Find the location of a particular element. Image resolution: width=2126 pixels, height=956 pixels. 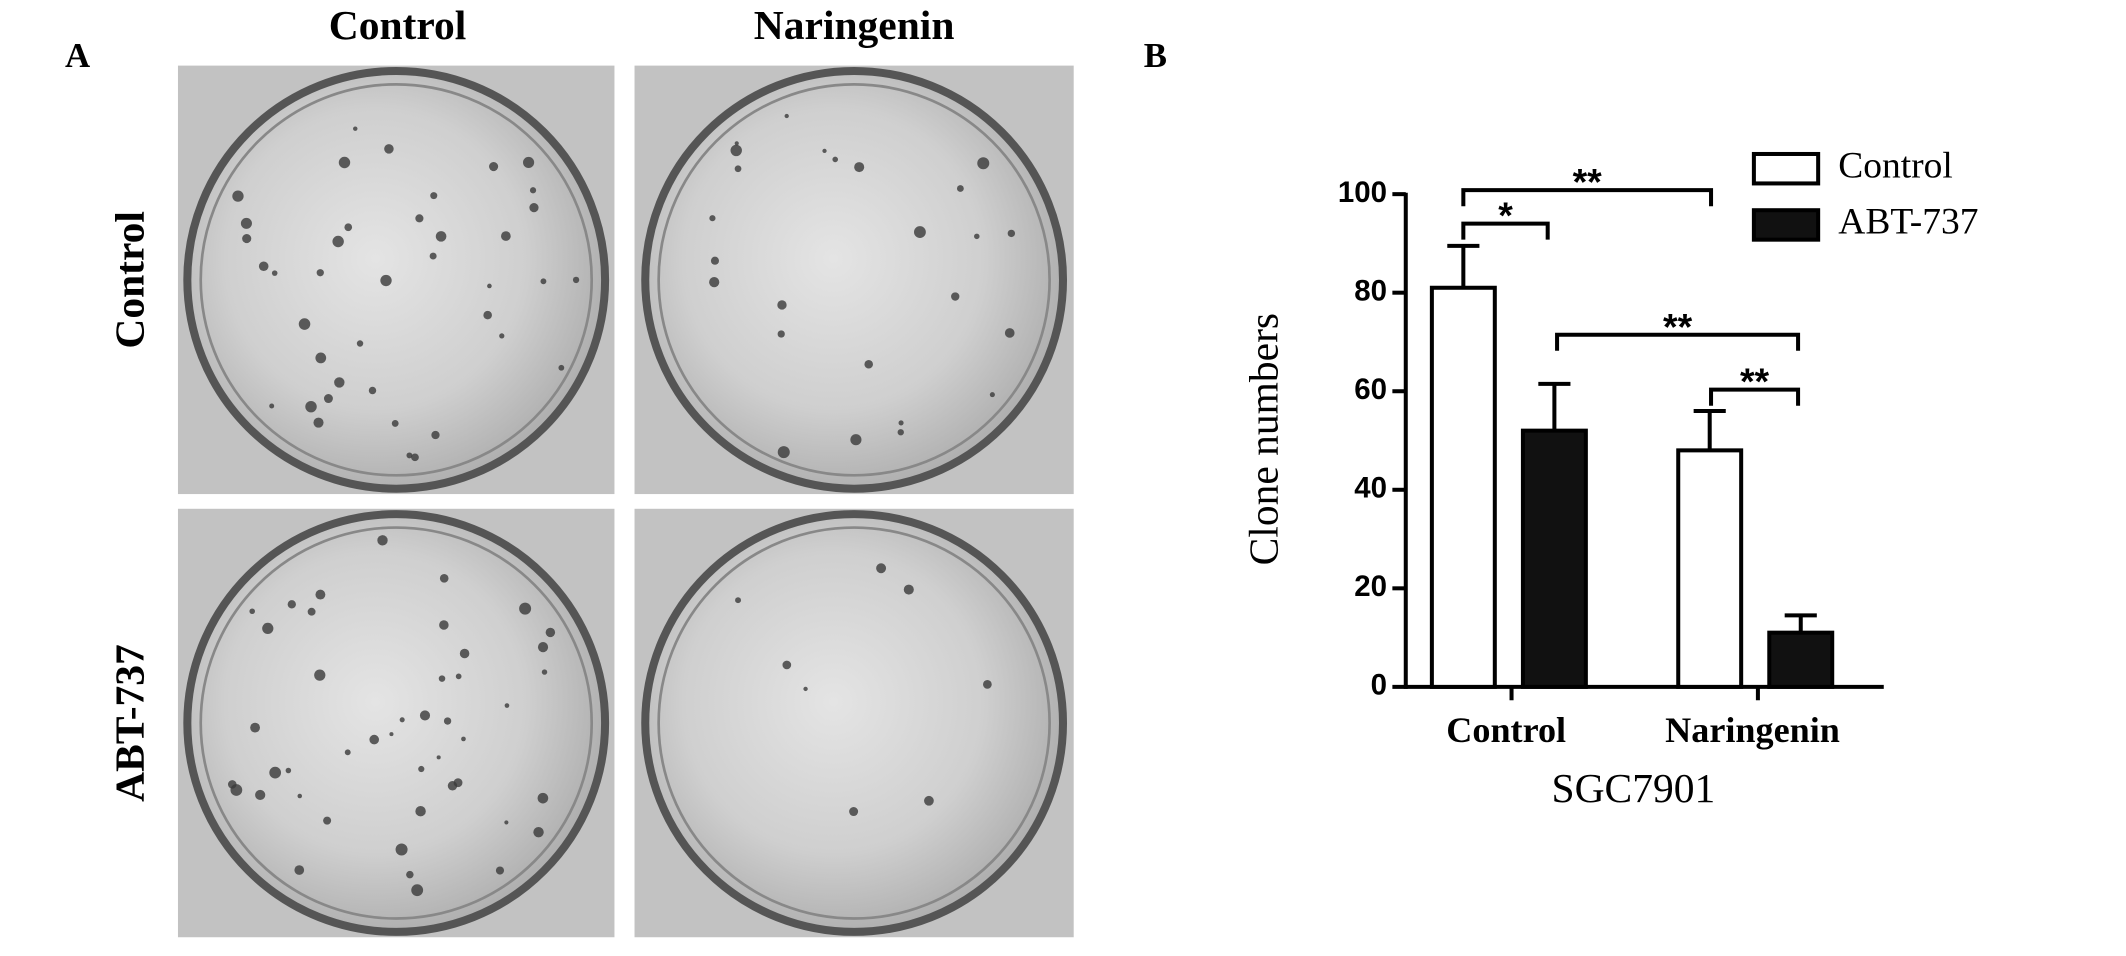

y-tick-label: 100 is located at coordinates (1362, 192).